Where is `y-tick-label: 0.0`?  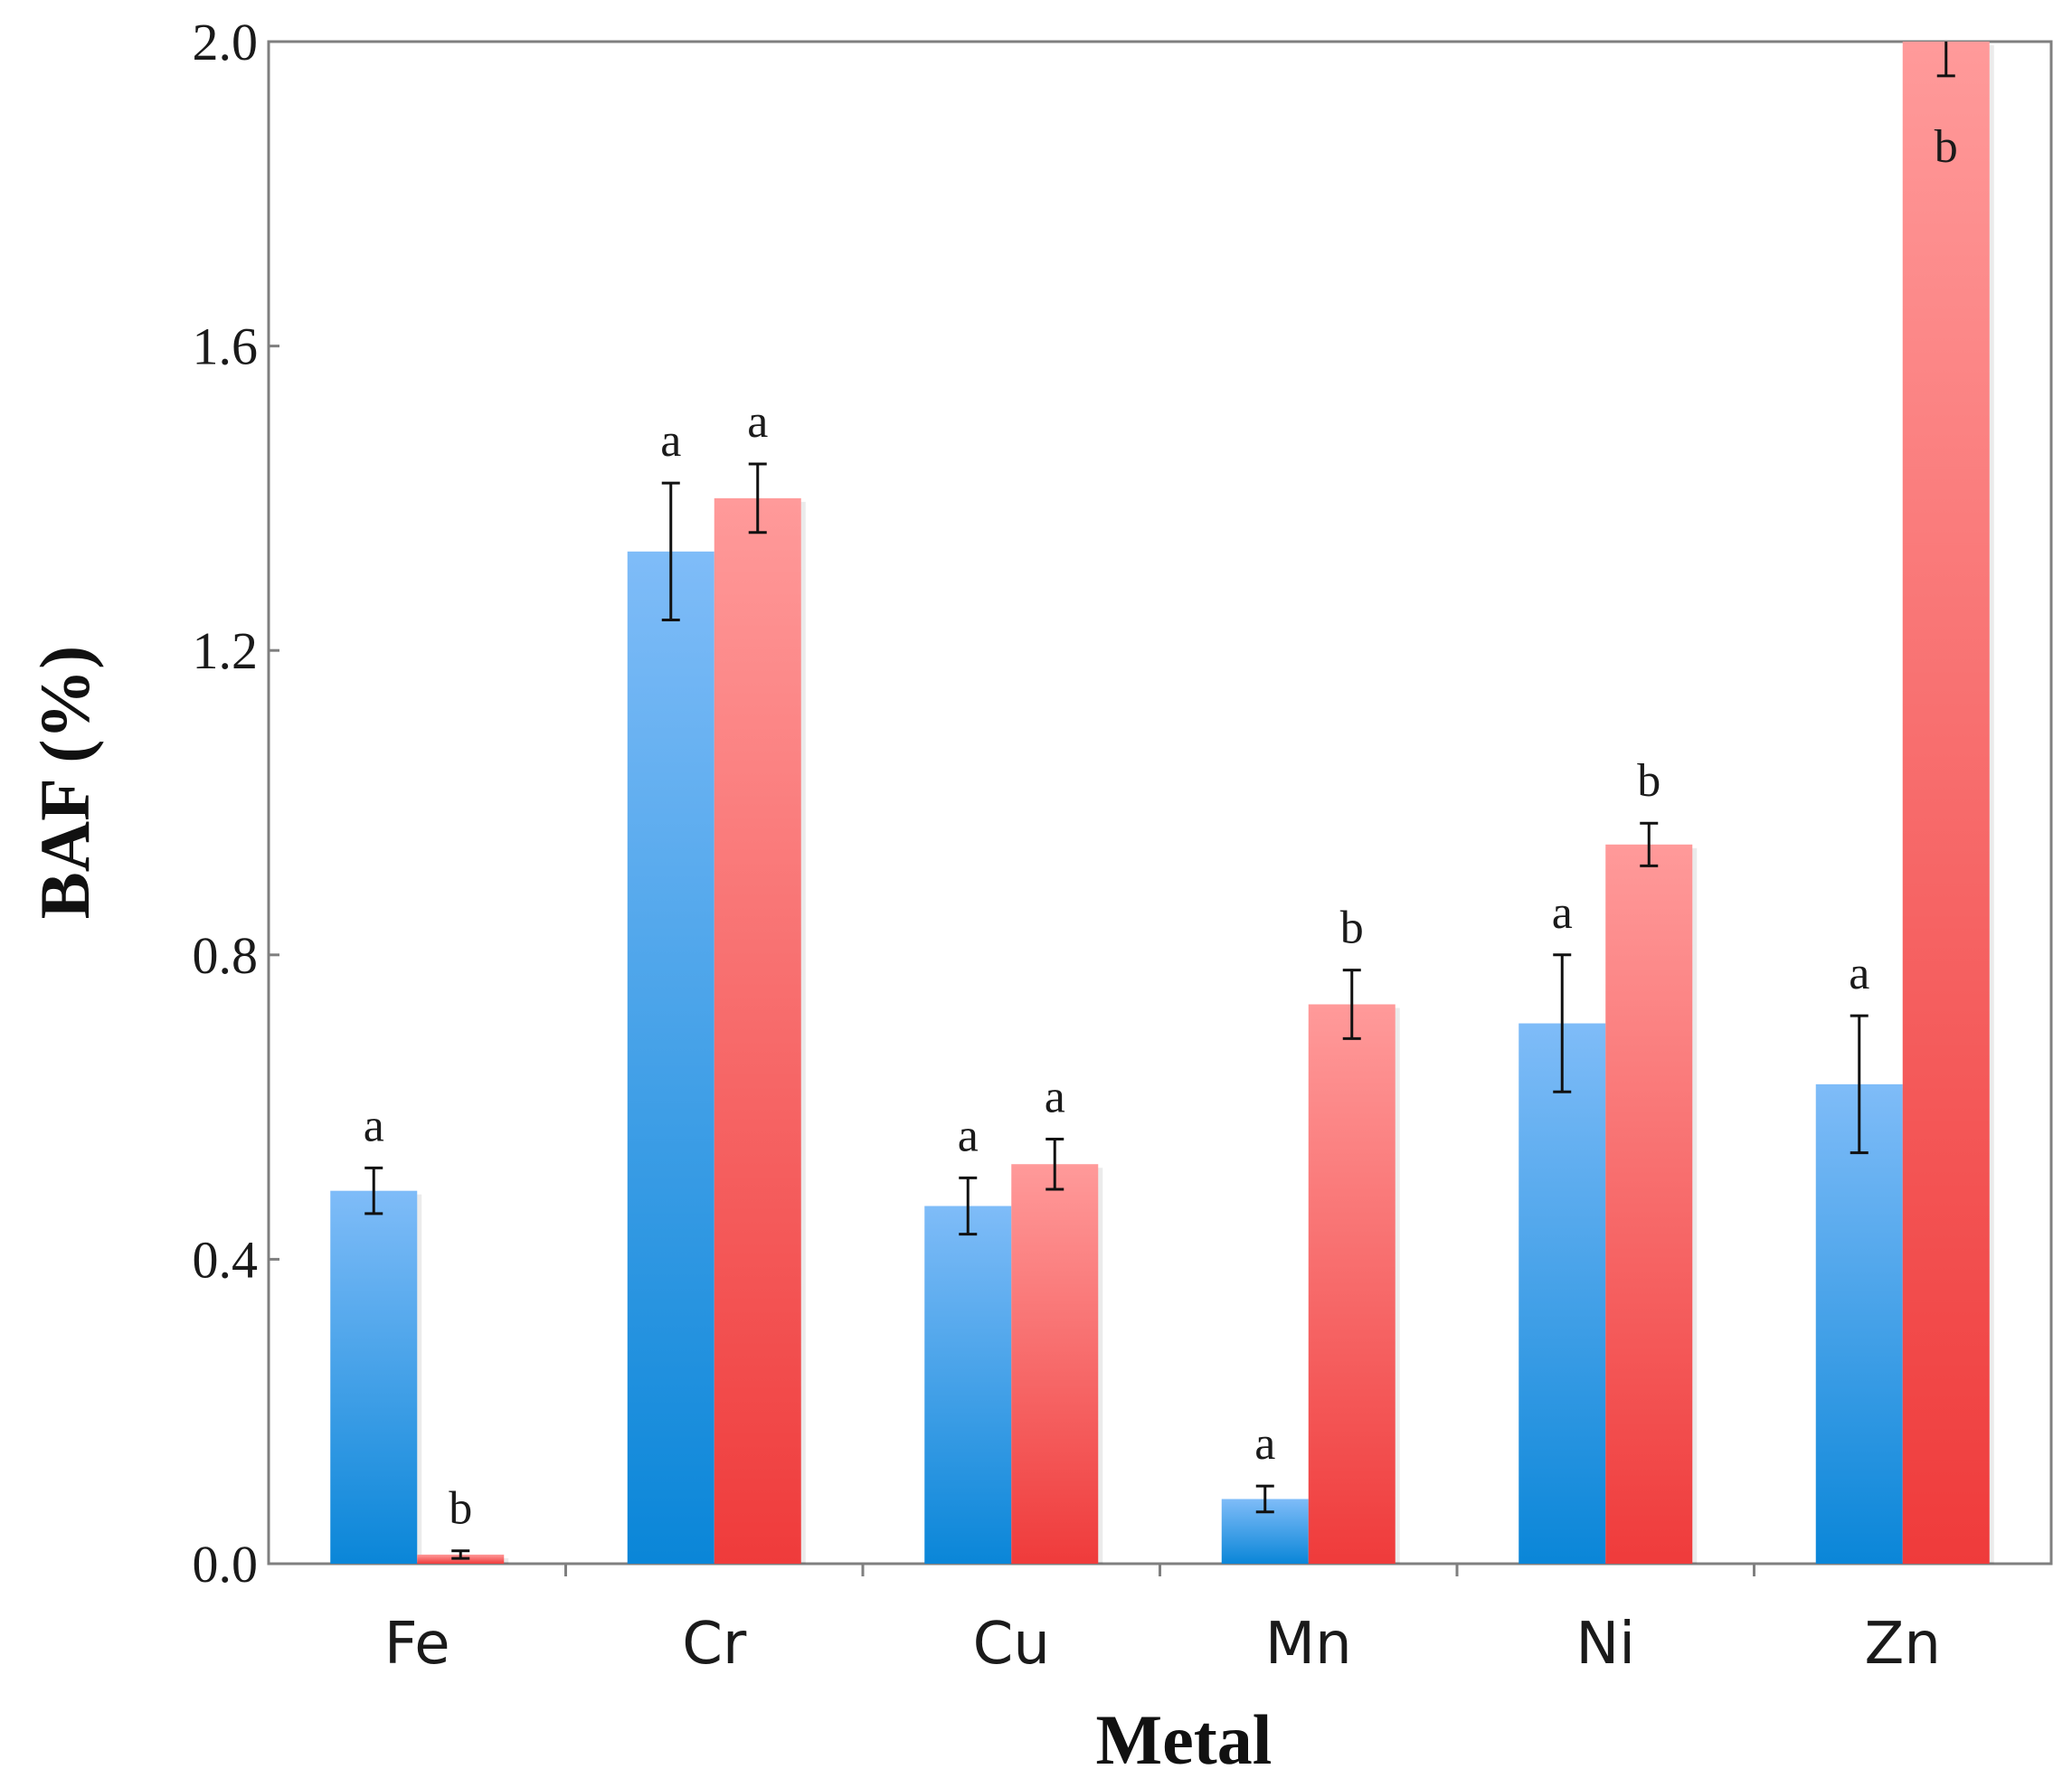 y-tick-label: 0.0 is located at coordinates (226, 1564).